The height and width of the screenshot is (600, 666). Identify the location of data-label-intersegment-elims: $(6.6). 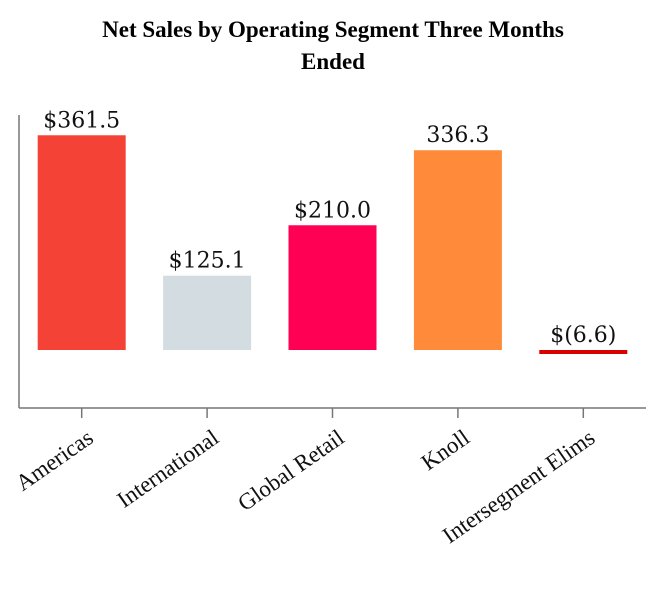
(583, 335).